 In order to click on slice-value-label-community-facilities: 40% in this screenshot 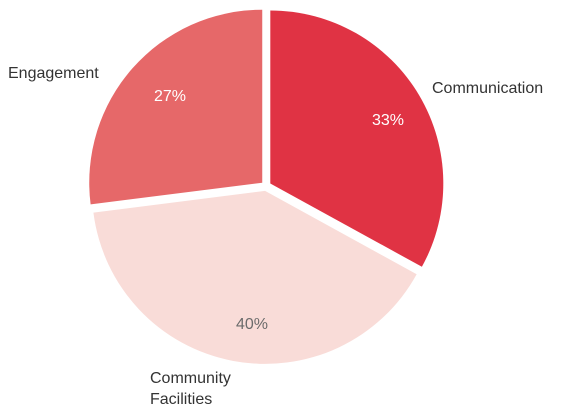, I will do `click(252, 324)`.